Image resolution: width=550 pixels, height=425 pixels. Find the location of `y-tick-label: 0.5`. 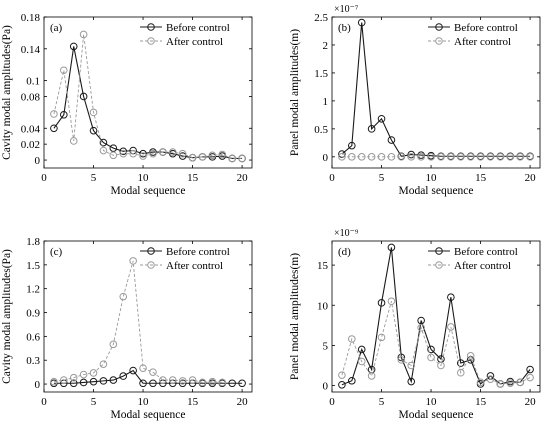

y-tick-label: 0.5 is located at coordinates (321, 130).